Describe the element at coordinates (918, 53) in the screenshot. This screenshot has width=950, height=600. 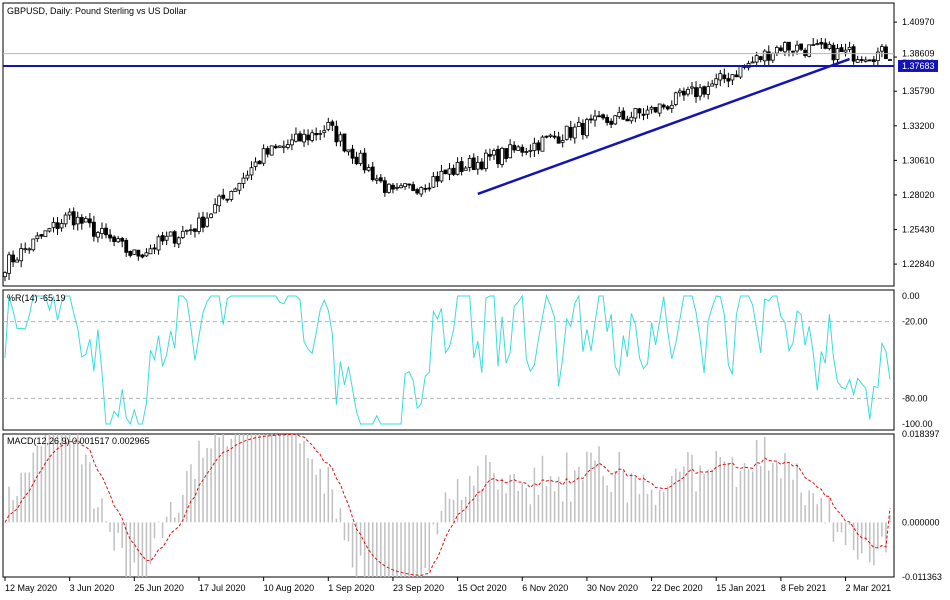
I see `current-price-label: 1.38609` at that location.